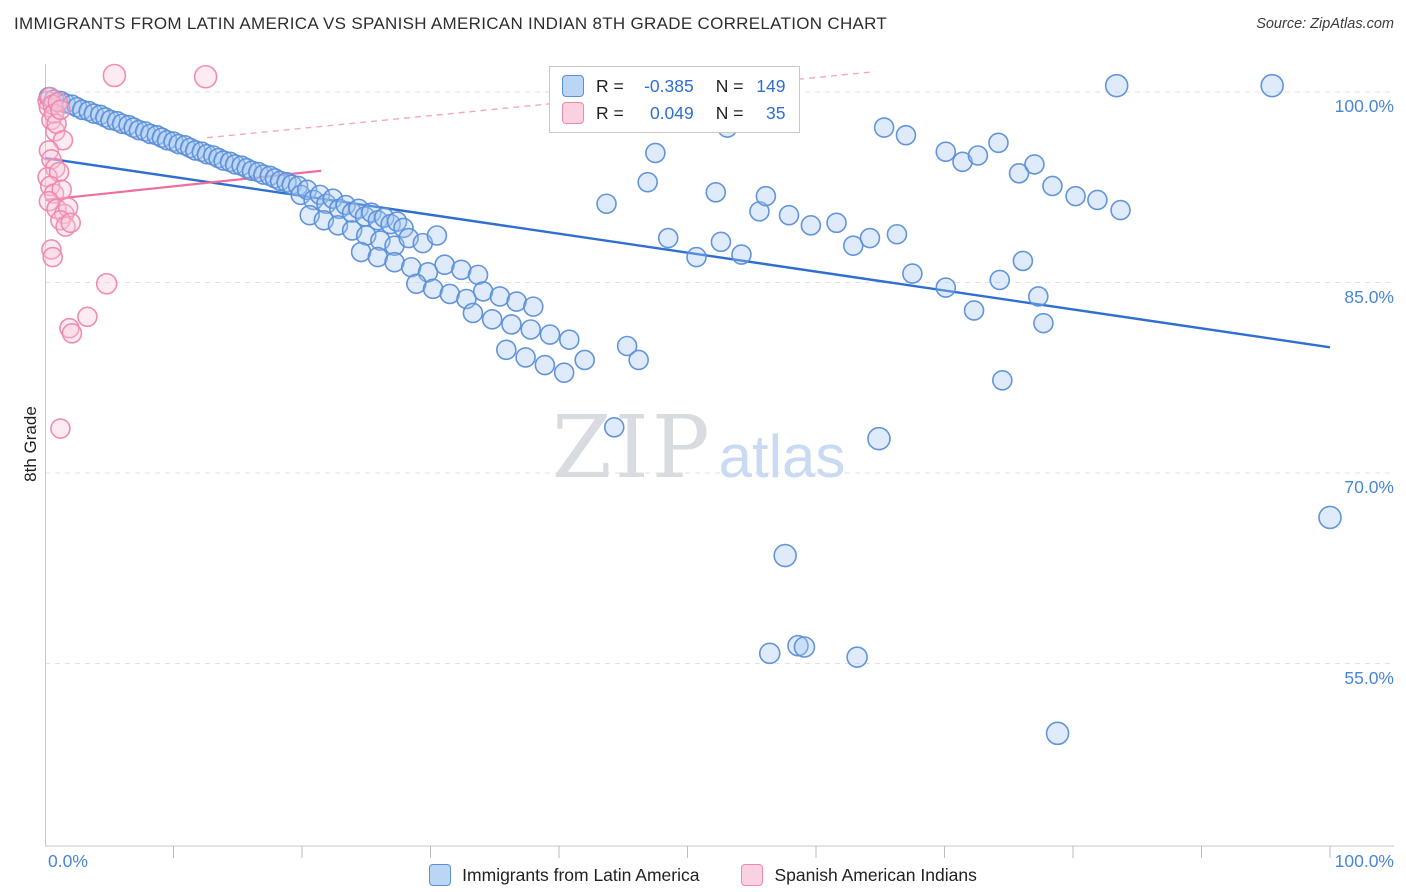 The width and height of the screenshot is (1406, 892). I want to click on correlation-legend-row-pink: R = 0.049 N = 35, so click(673, 113).